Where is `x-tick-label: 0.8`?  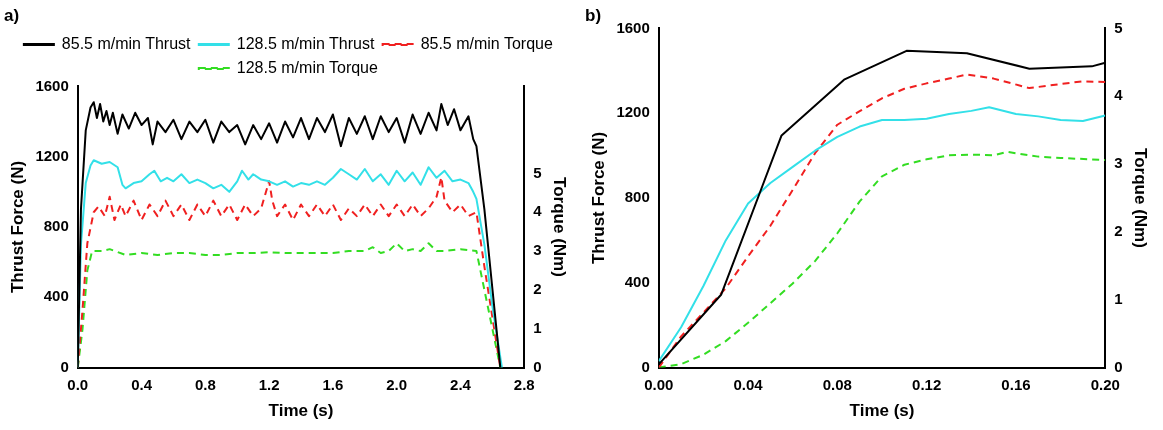
x-tick-label: 0.8 is located at coordinates (205, 384).